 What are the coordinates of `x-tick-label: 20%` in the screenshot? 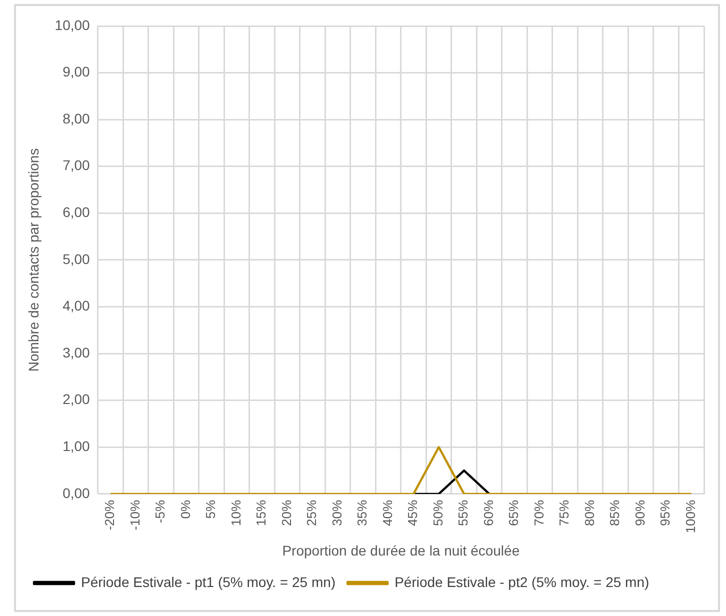 It's located at (286, 513).